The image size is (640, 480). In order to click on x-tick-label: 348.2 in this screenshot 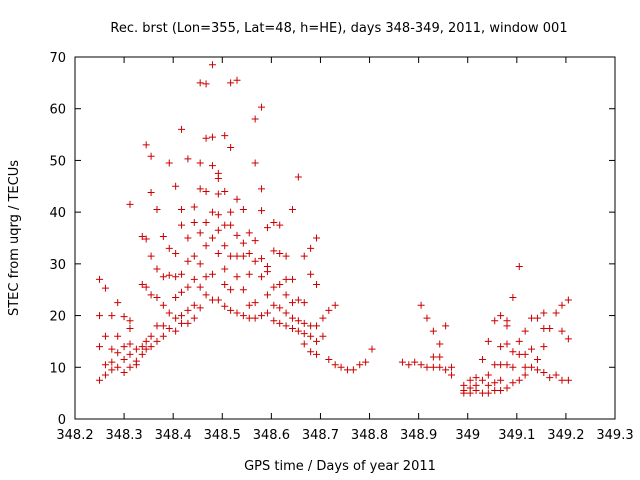, I will do `click(74, 435)`.